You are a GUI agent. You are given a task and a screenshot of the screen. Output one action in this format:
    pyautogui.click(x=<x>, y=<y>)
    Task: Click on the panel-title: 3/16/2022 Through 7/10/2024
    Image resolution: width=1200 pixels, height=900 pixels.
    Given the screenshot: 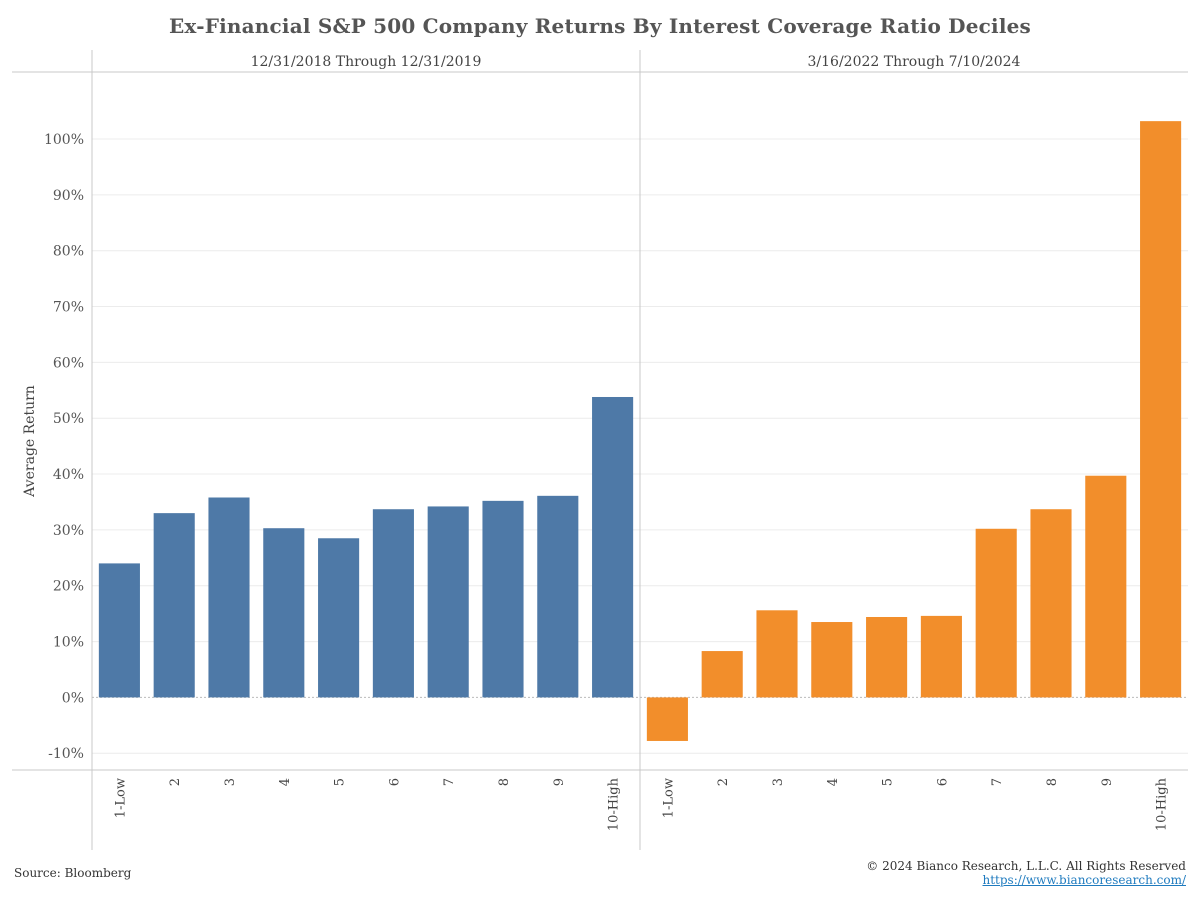 What is the action you would take?
    pyautogui.click(x=914, y=62)
    